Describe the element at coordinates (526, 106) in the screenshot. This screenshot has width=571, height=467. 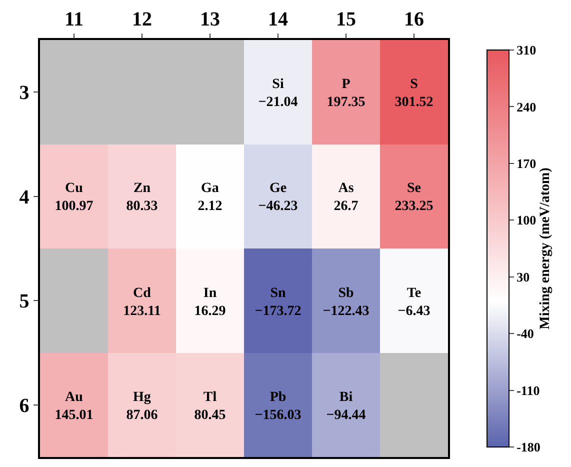
I see `color-bar-label: 240` at that location.